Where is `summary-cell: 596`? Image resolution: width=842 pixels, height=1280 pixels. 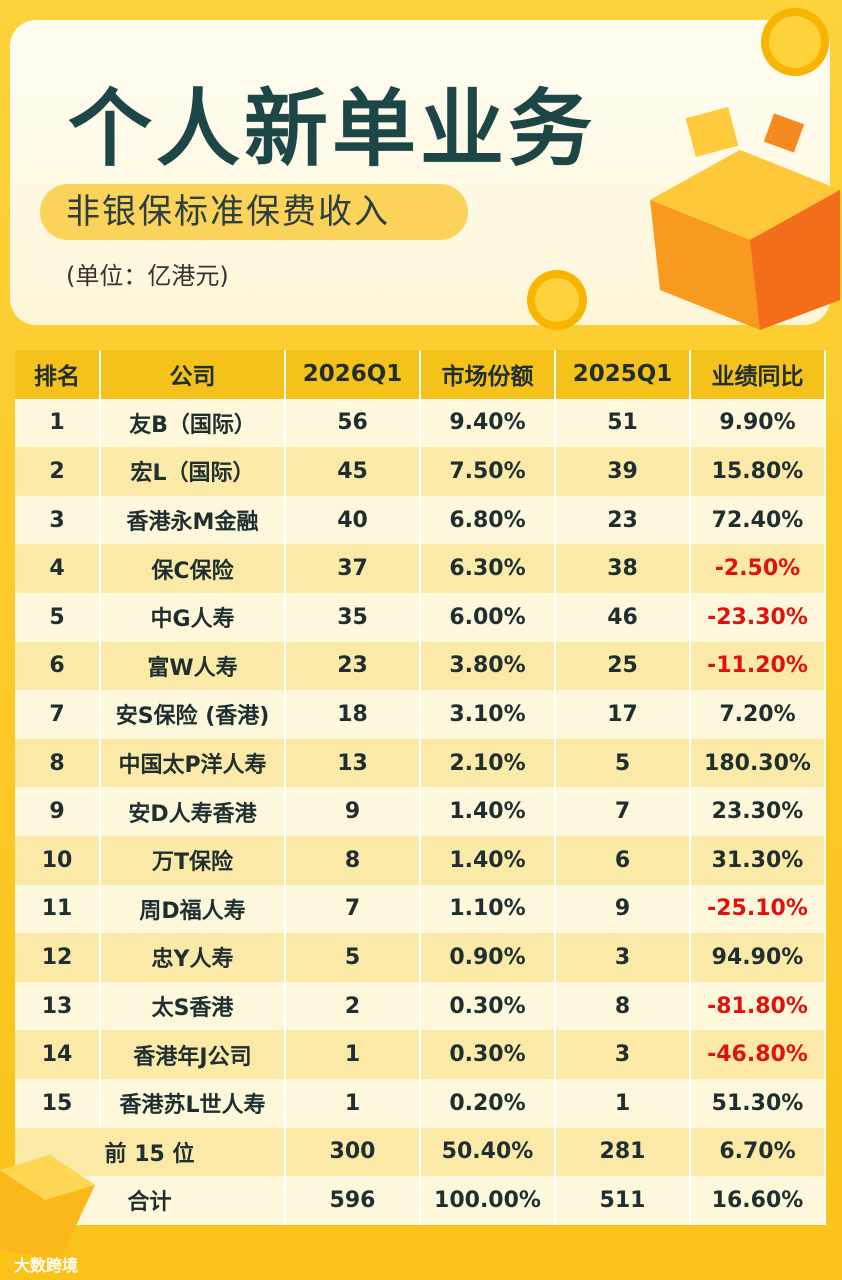 summary-cell: 596 is located at coordinates (353, 1200).